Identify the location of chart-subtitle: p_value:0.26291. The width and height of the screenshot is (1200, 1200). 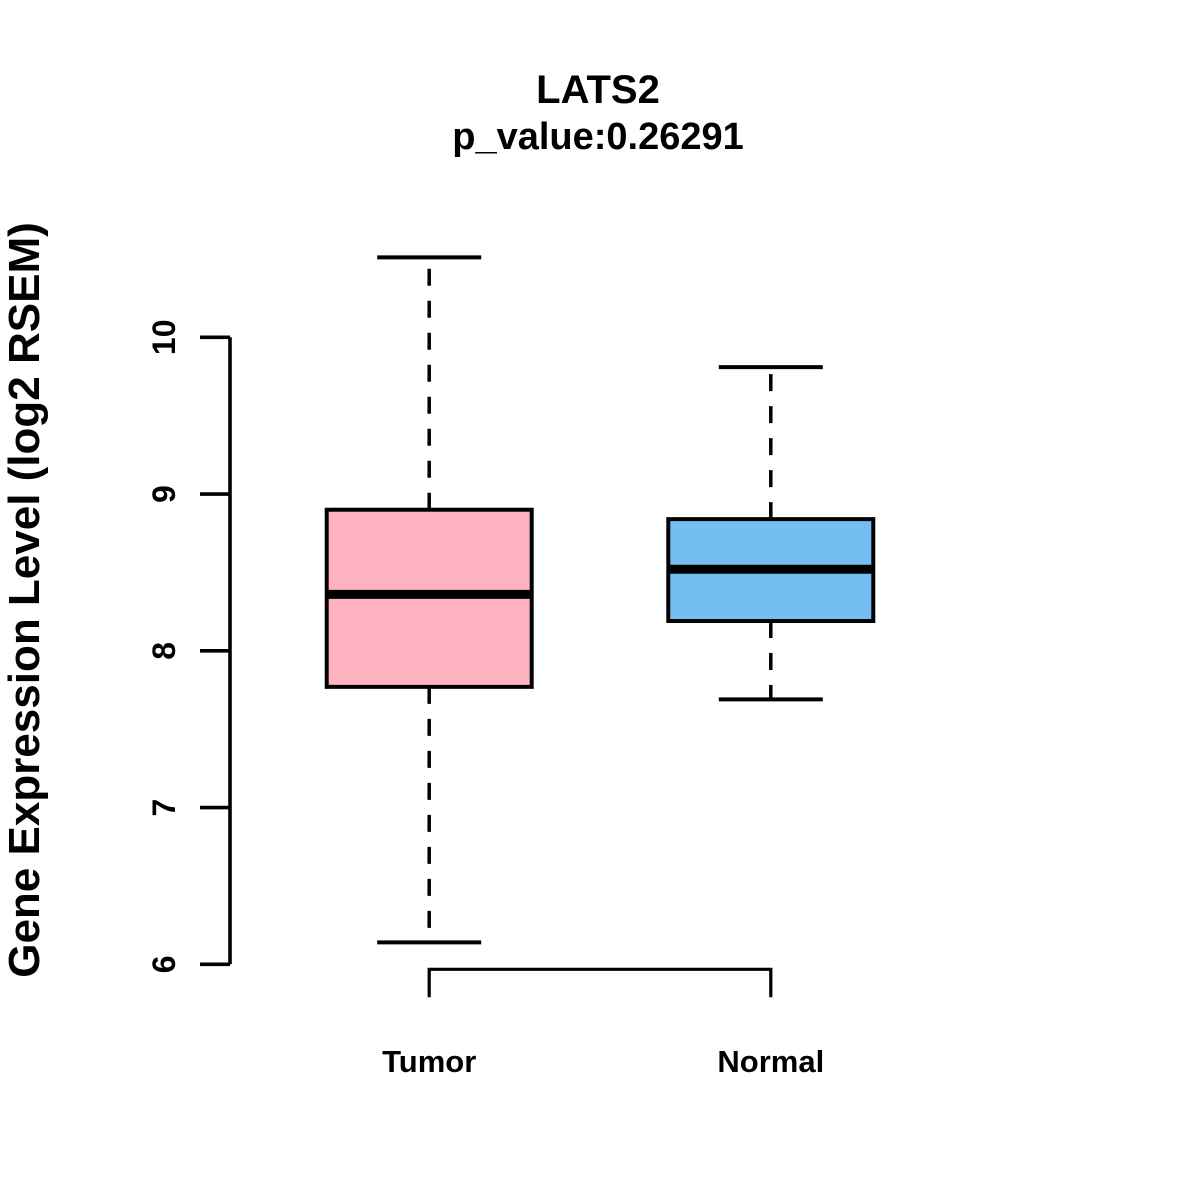
(598, 137).